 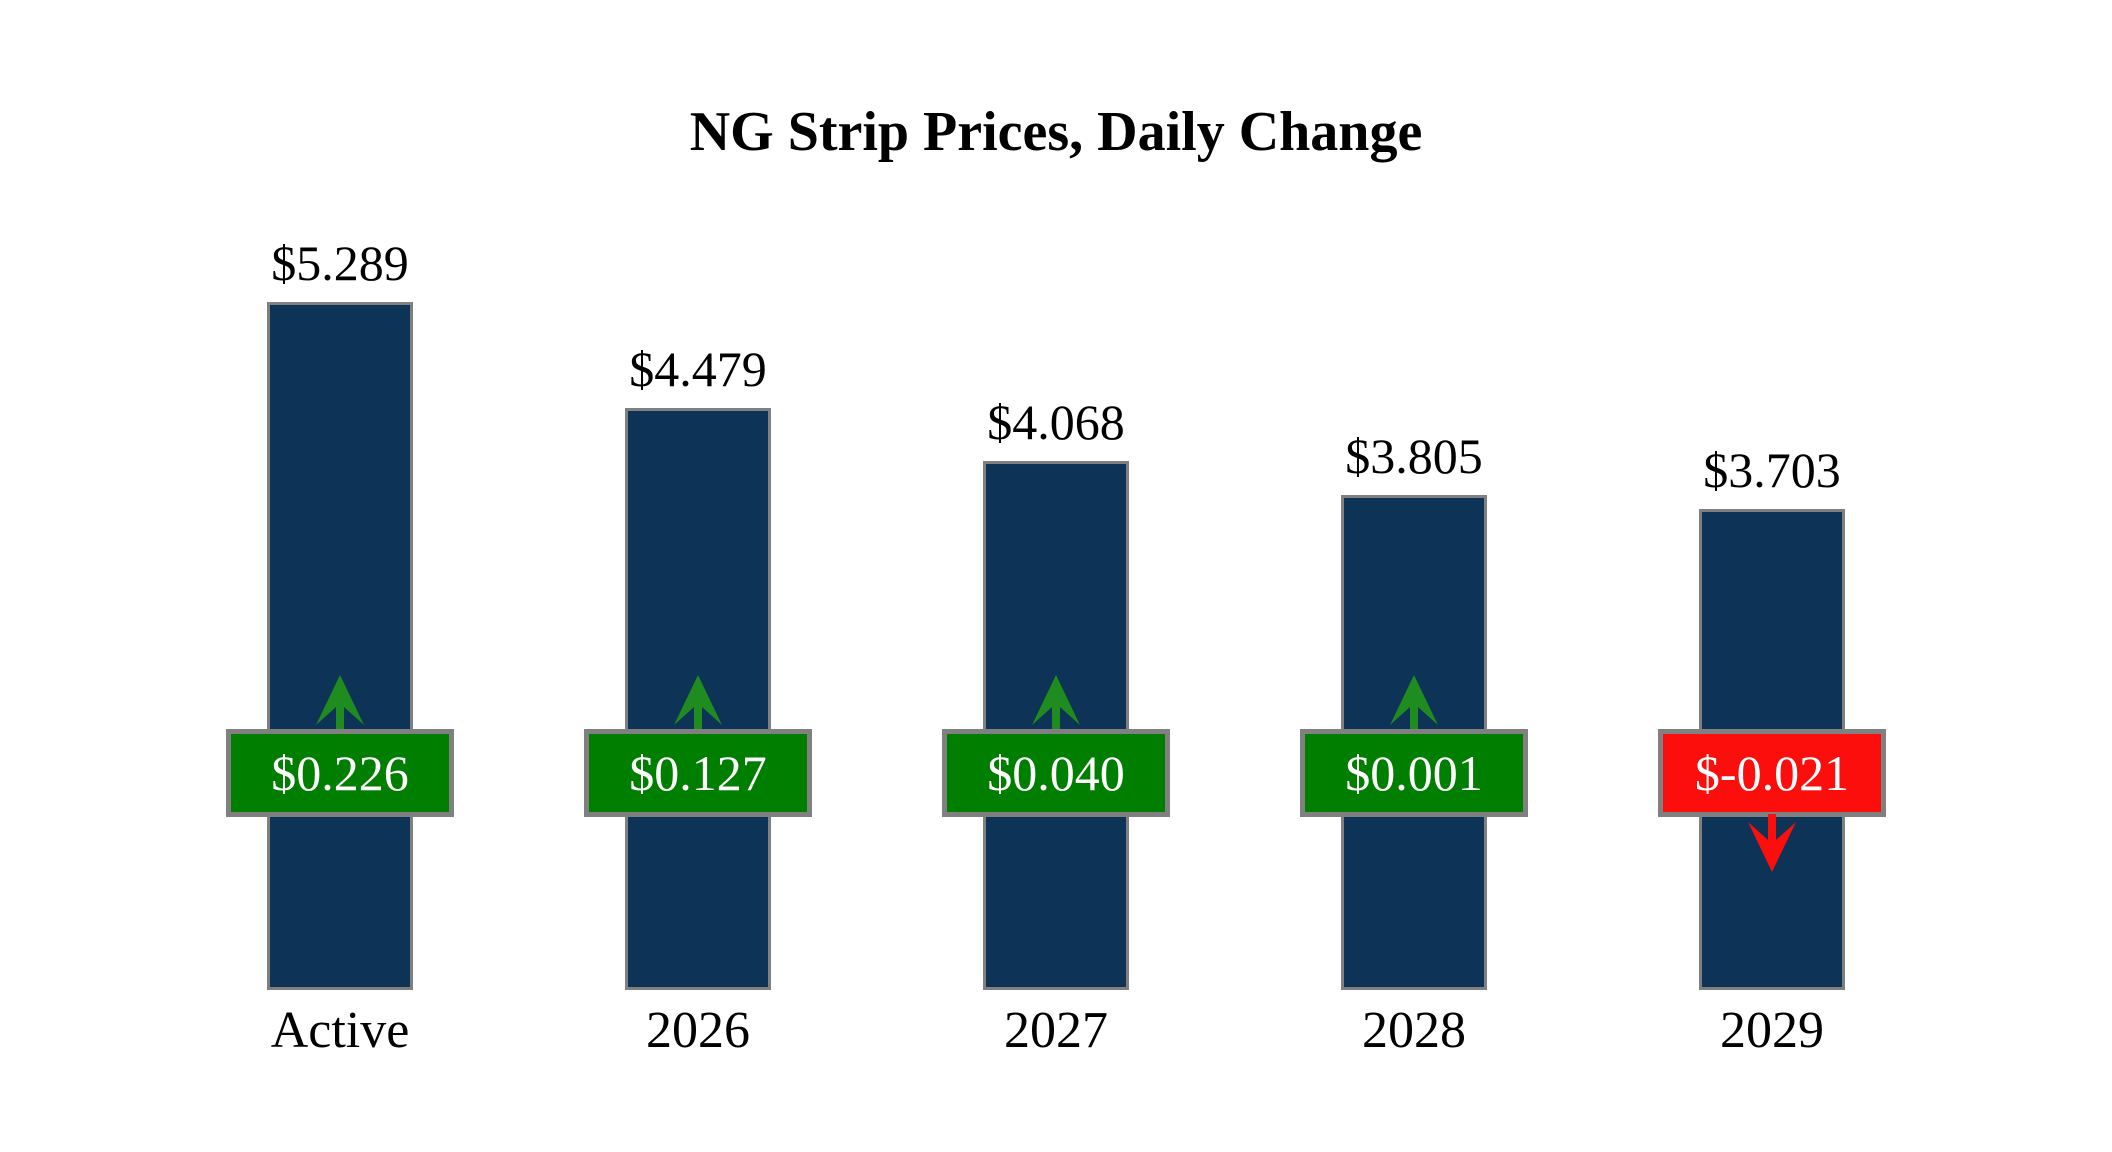 What do you see at coordinates (340, 1030) in the screenshot?
I see `axis-label: Active` at bounding box center [340, 1030].